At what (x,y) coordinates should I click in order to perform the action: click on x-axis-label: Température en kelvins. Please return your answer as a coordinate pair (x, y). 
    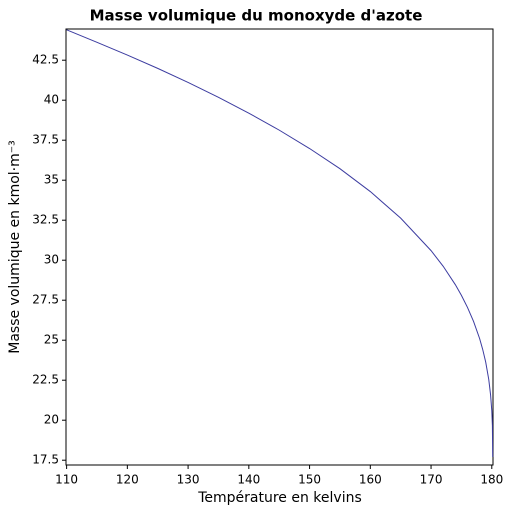
    Looking at the image, I should click on (279, 498).